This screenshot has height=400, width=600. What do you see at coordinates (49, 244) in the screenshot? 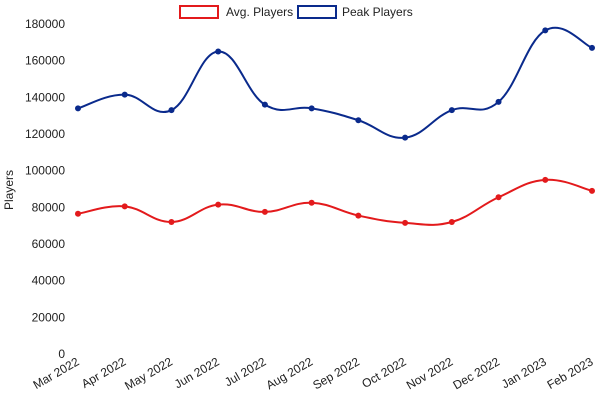
I see `y-tick-label: 60000` at bounding box center [49, 244].